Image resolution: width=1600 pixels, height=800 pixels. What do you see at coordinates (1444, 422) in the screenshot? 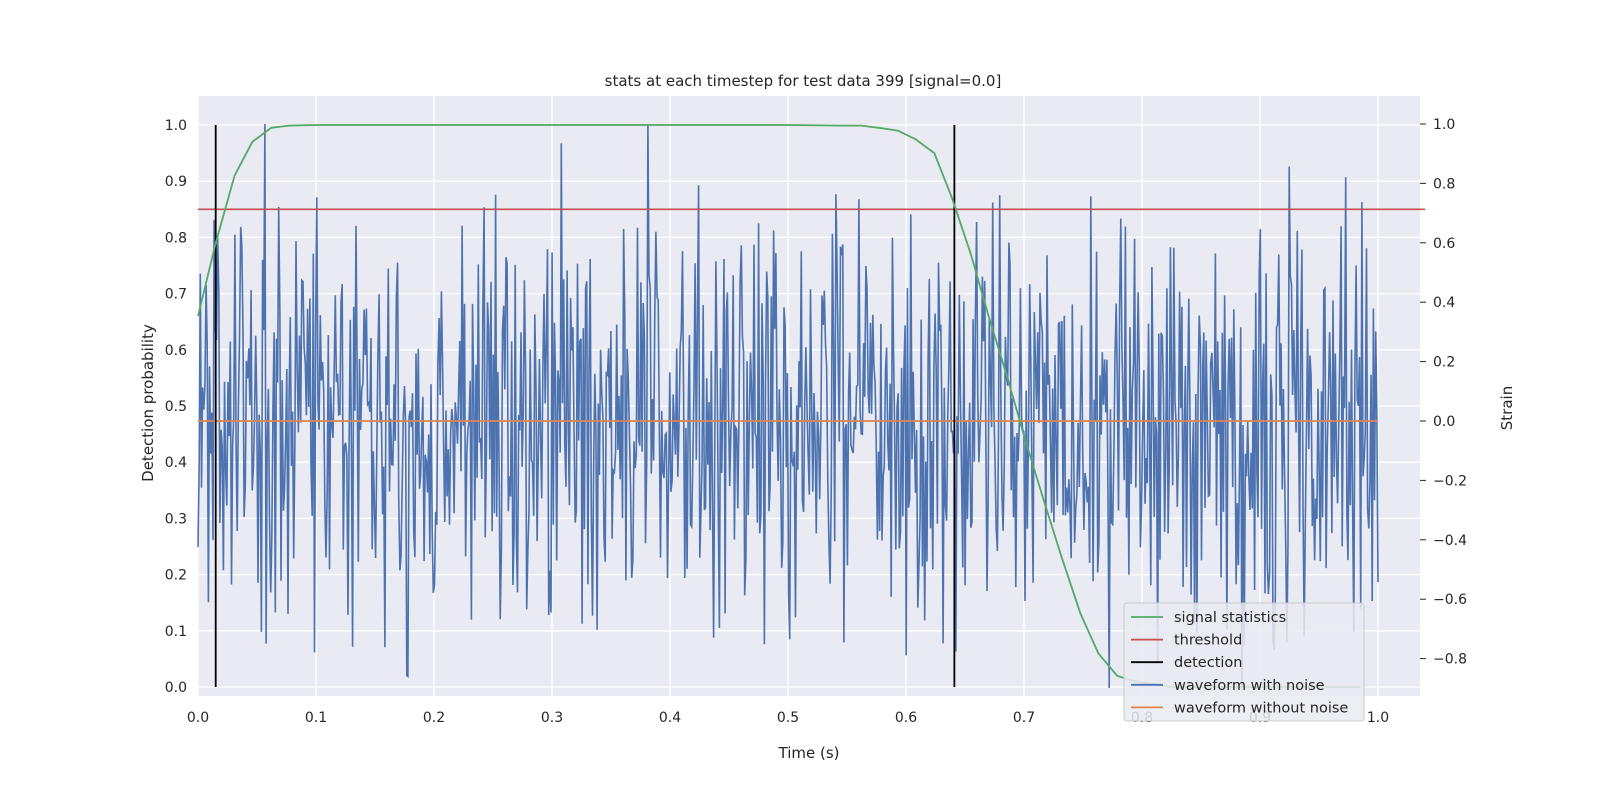
I see `y-right-tick-label: 0.0` at bounding box center [1444, 422].